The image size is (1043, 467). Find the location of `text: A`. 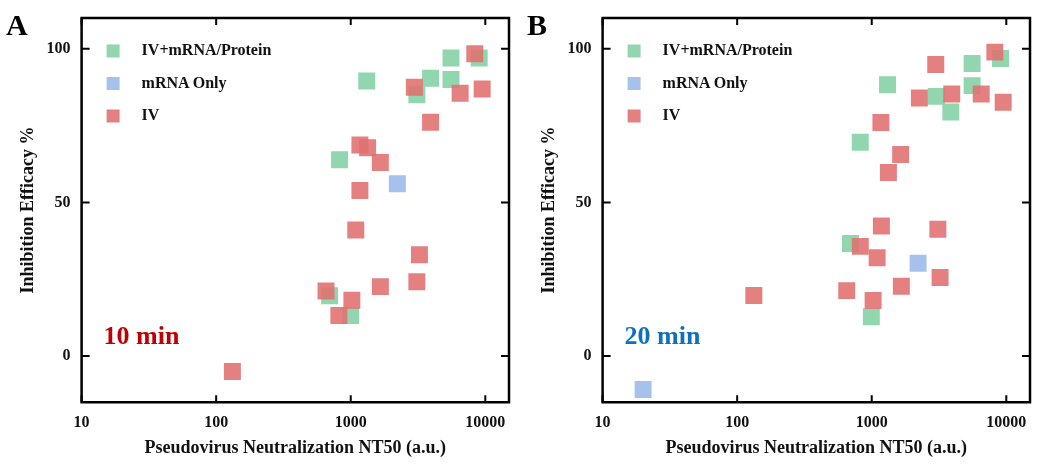

text: A is located at coordinates (17, 24).